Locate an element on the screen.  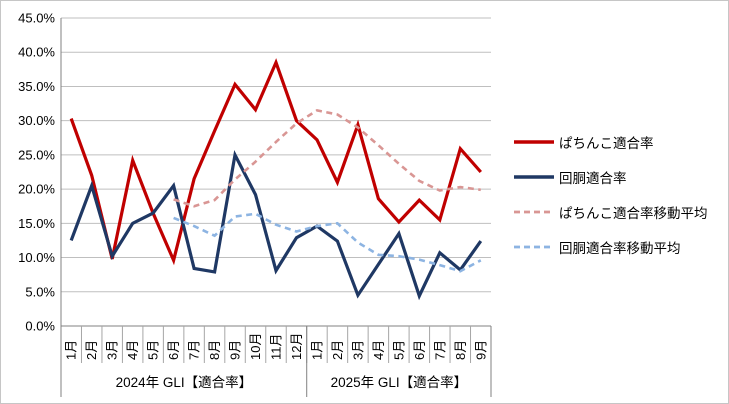
legend-item-kaidou: 回胴適合率 is located at coordinates (620, 176).